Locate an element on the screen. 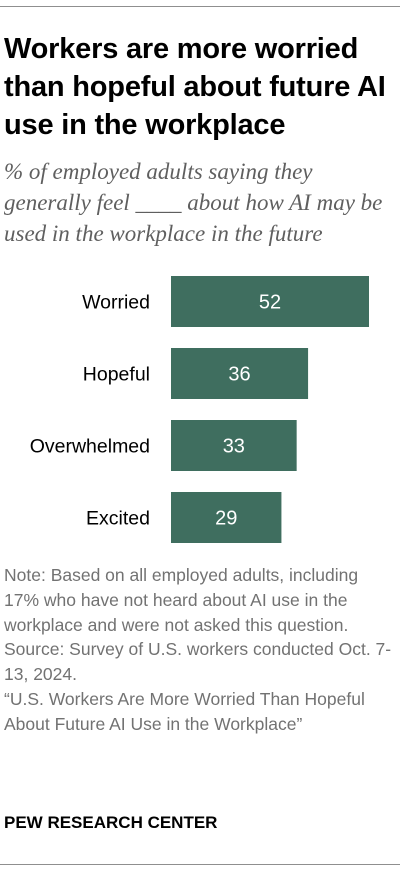  value-label-worried: 52 is located at coordinates (270, 303).